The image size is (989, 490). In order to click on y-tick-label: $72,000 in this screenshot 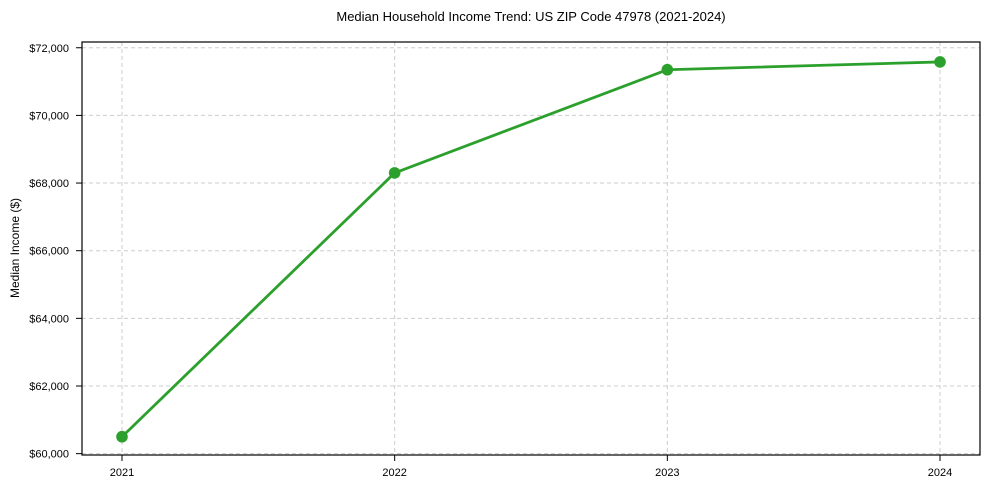, I will do `click(49, 49)`.